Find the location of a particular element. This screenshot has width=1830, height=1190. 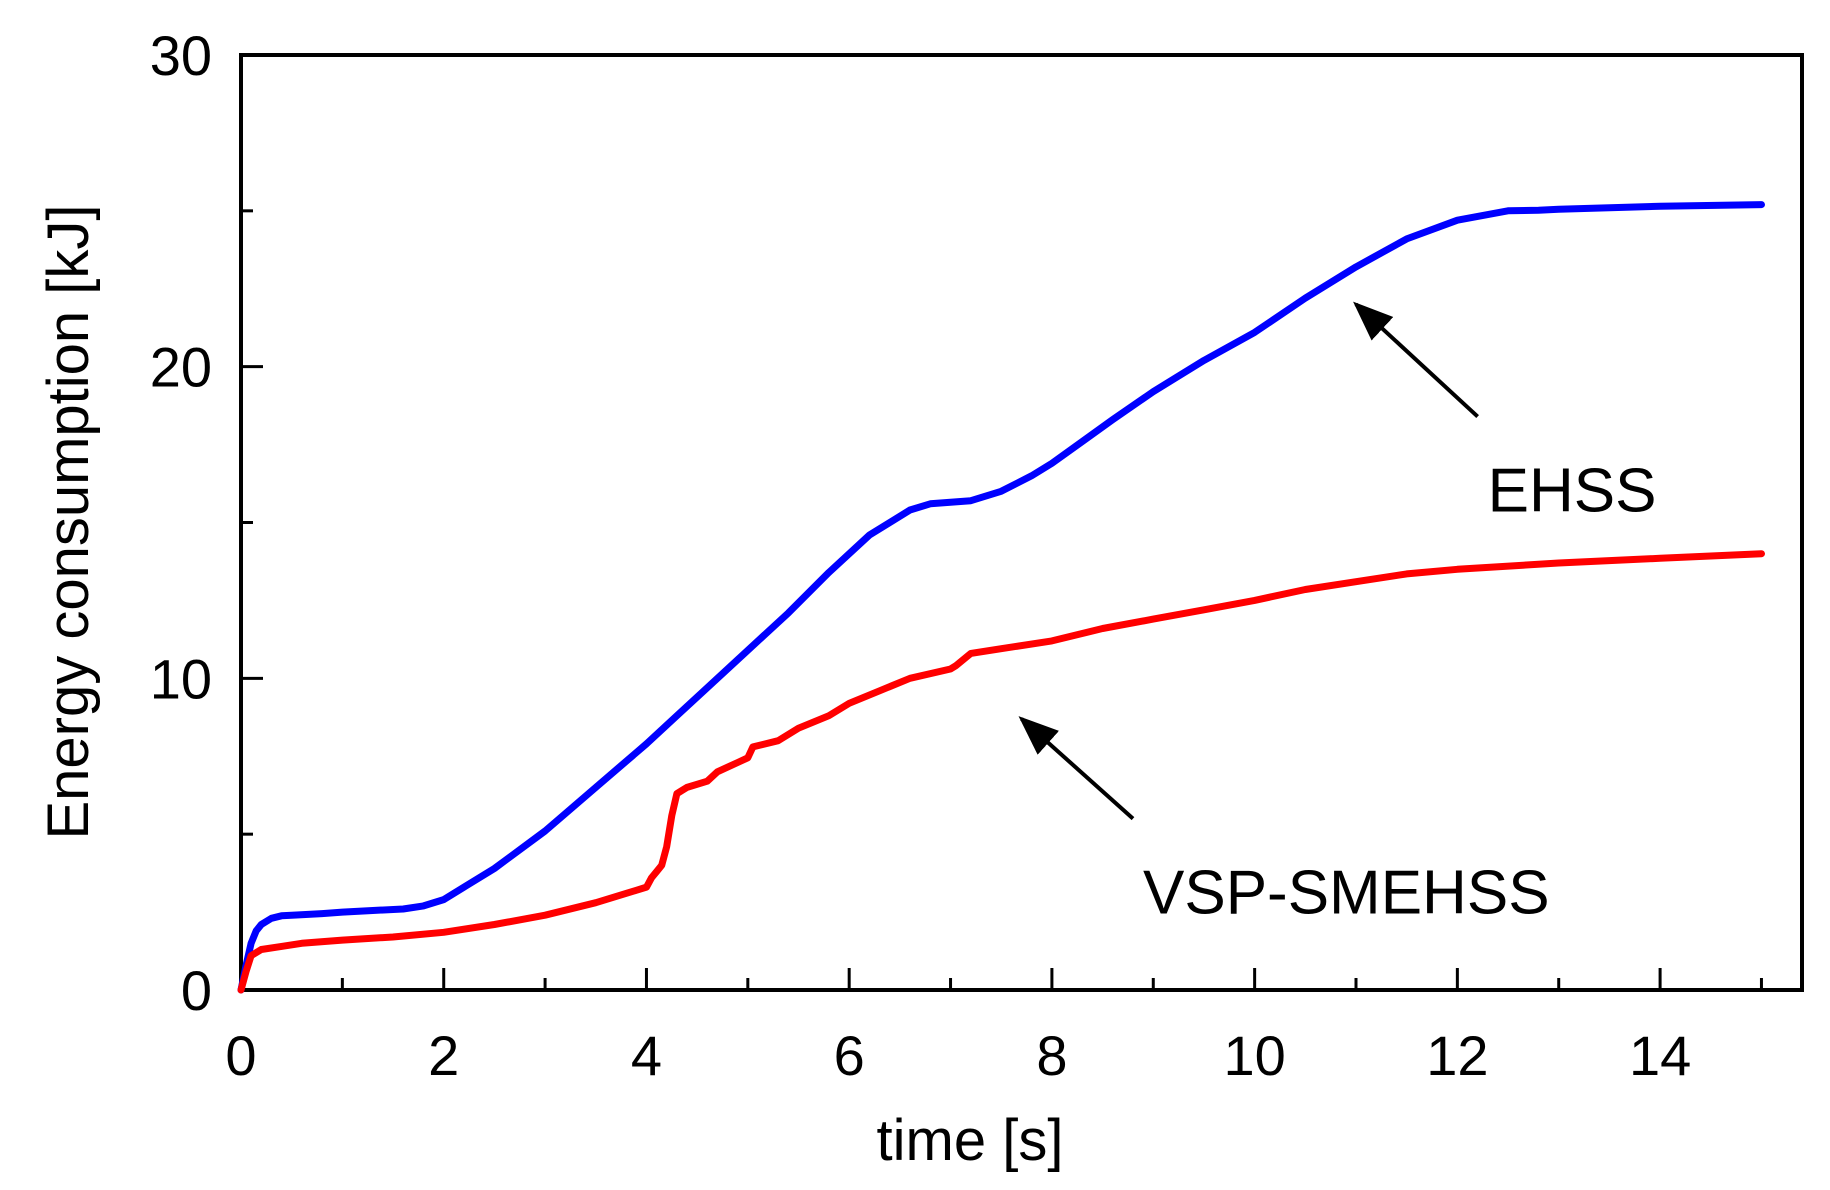

x-tick-label: 12 is located at coordinates (1457, 1055).